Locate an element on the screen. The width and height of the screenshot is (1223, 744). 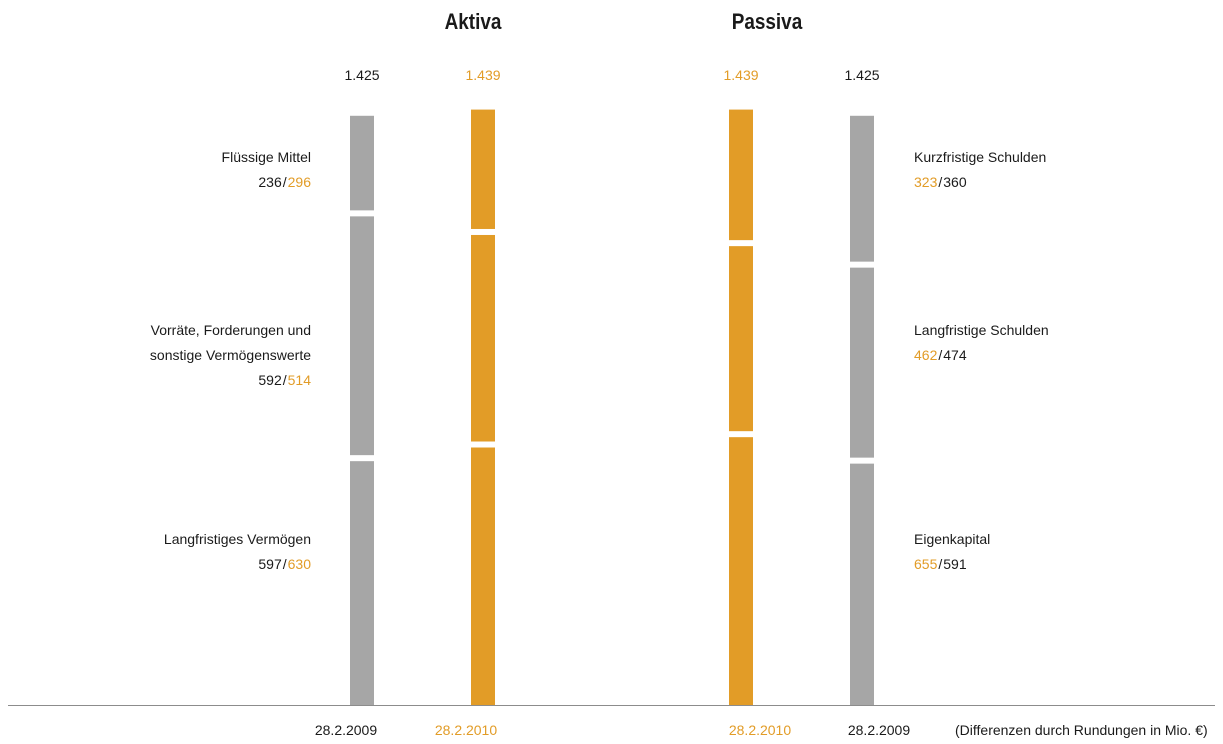
segment-values: 462/474 is located at coordinates (940, 355).